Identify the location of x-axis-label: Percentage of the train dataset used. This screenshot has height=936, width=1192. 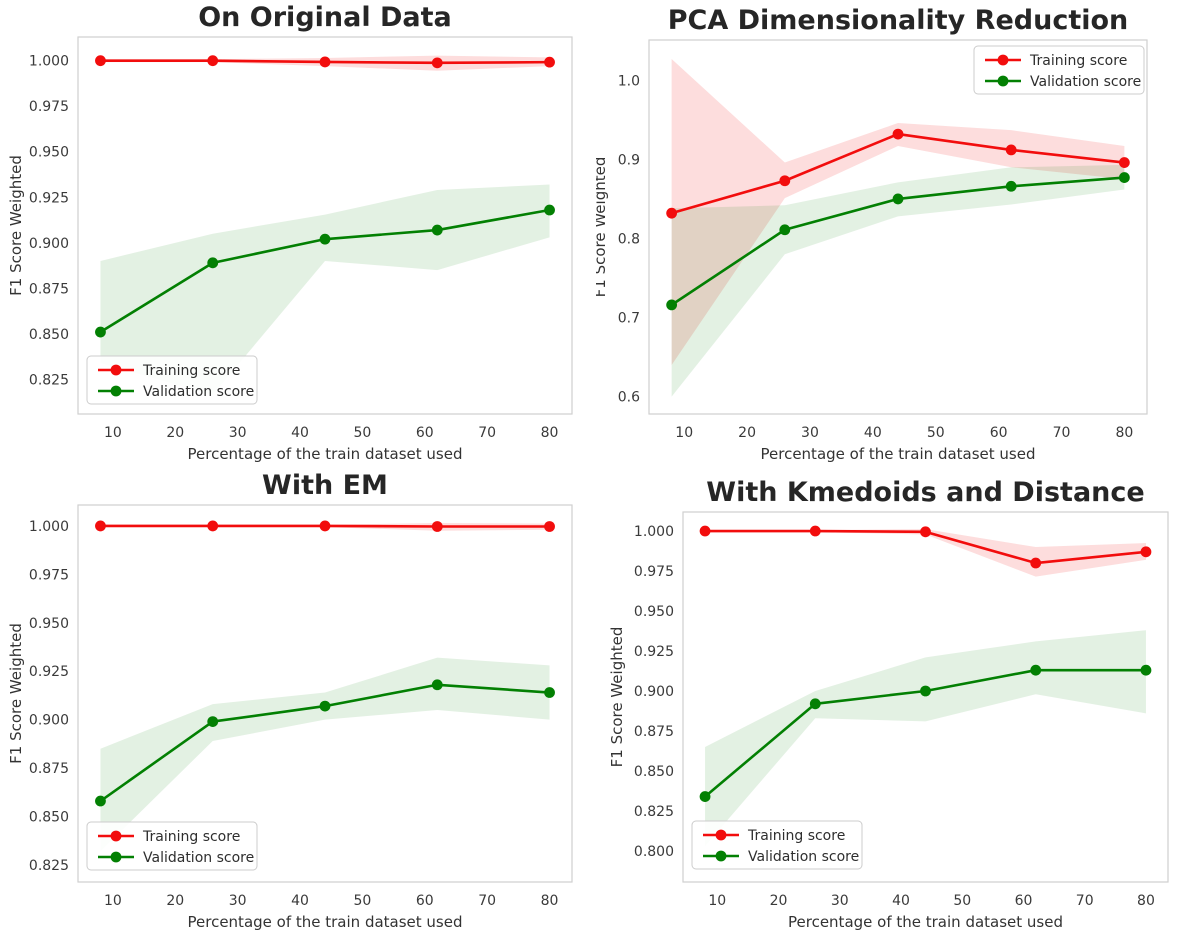
(325, 454).